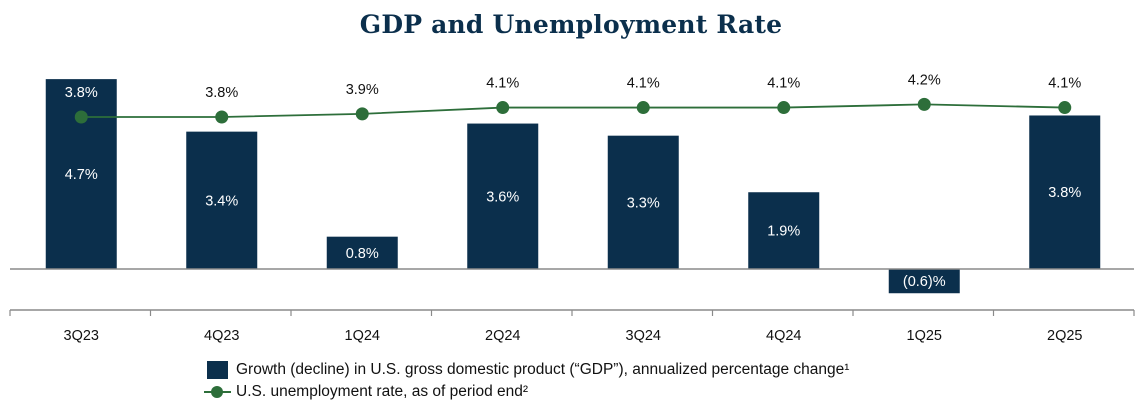  Describe the element at coordinates (1064, 336) in the screenshot. I see `x-tick-label: 2Q25` at that location.